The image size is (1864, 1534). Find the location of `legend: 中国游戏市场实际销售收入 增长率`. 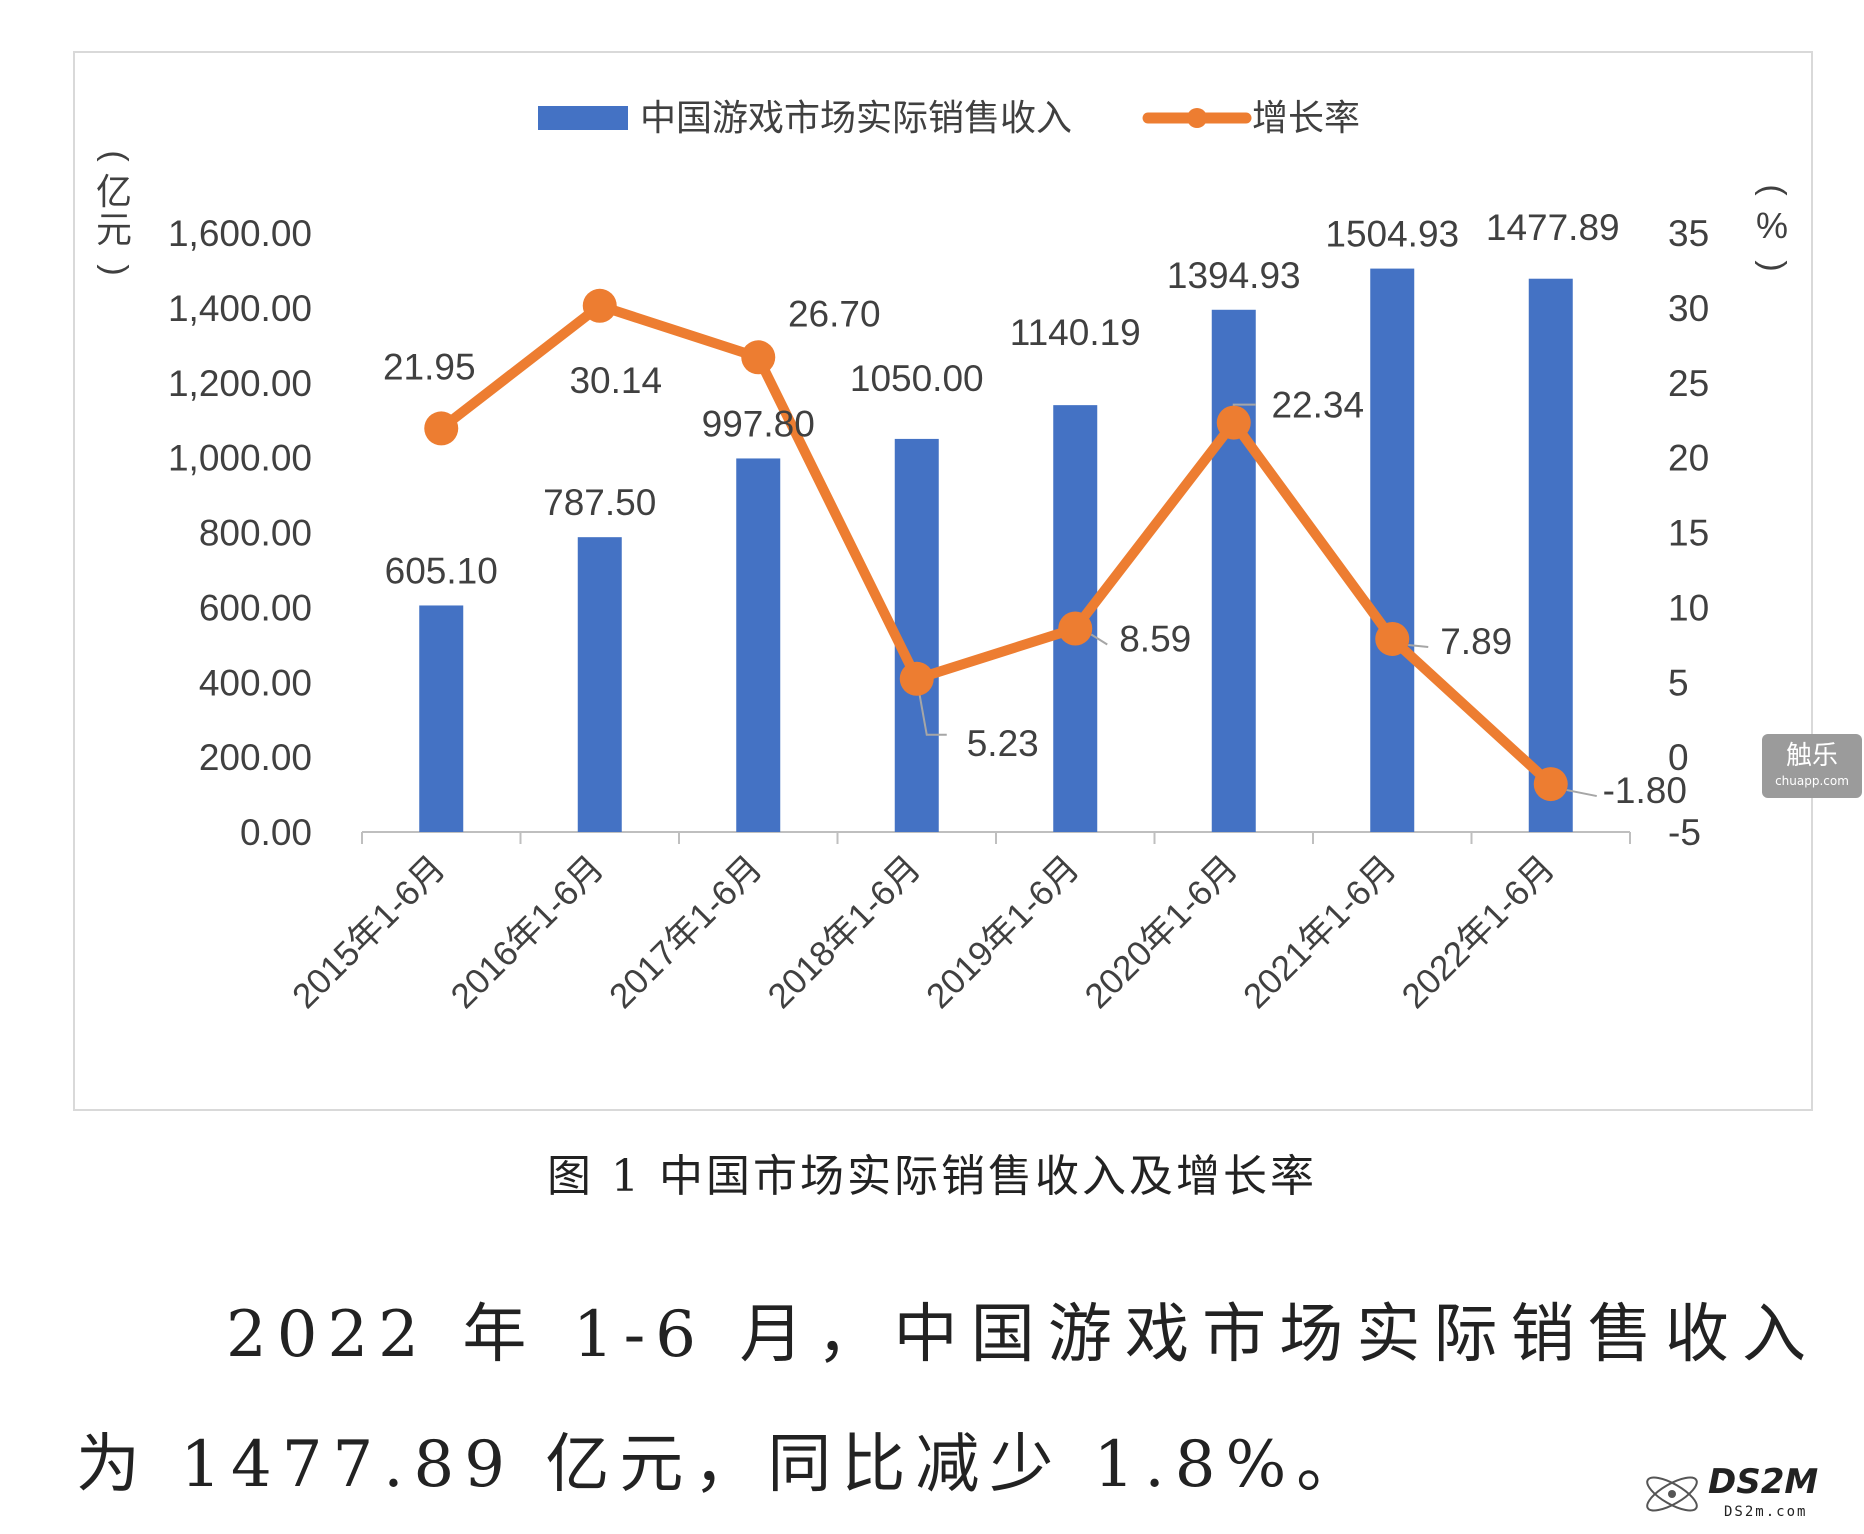

legend: 中国游戏市场实际销售收入 增长率 is located at coordinates (949, 117).